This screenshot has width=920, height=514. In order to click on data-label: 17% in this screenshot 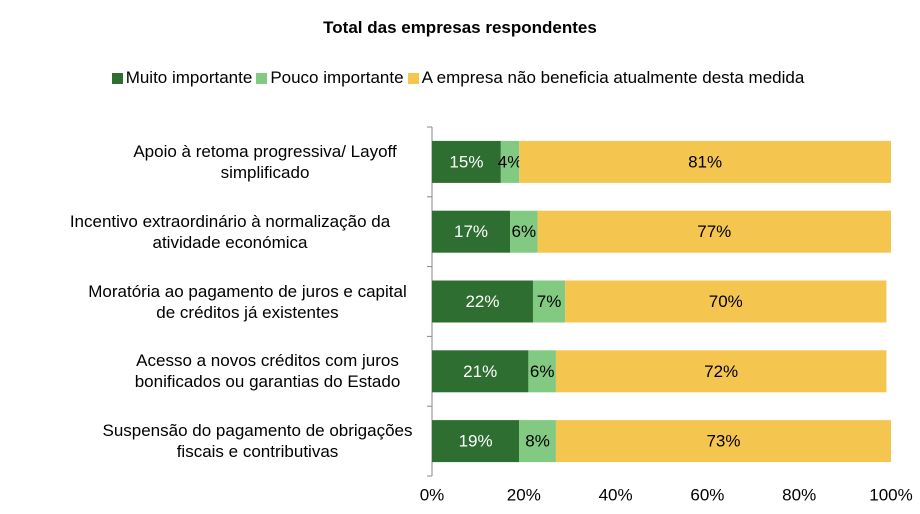, I will do `click(471, 231)`.